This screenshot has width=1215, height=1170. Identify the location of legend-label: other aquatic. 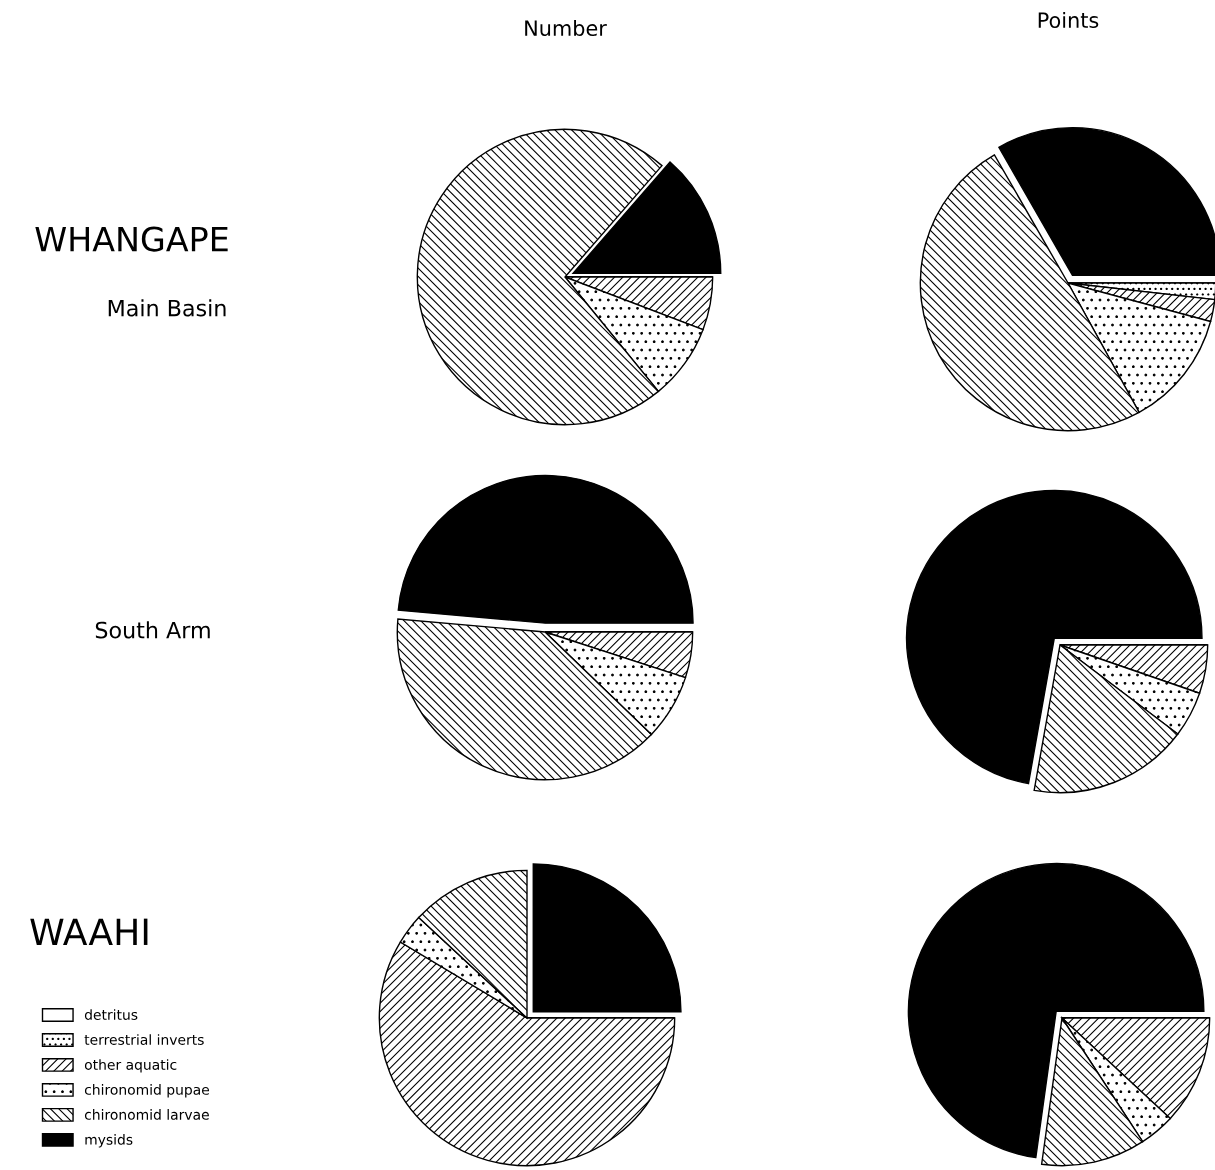
(130, 1066).